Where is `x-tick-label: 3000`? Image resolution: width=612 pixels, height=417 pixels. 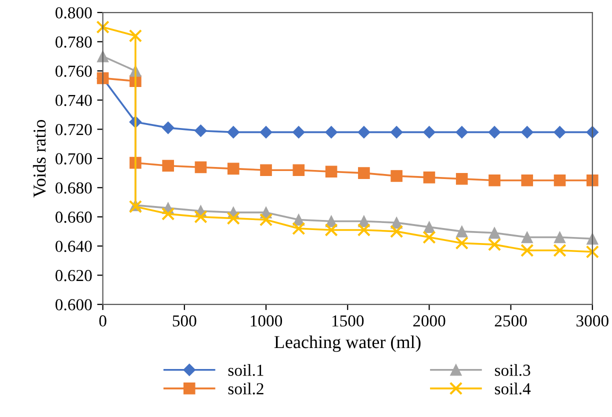 x-tick-label: 3000 is located at coordinates (592, 321).